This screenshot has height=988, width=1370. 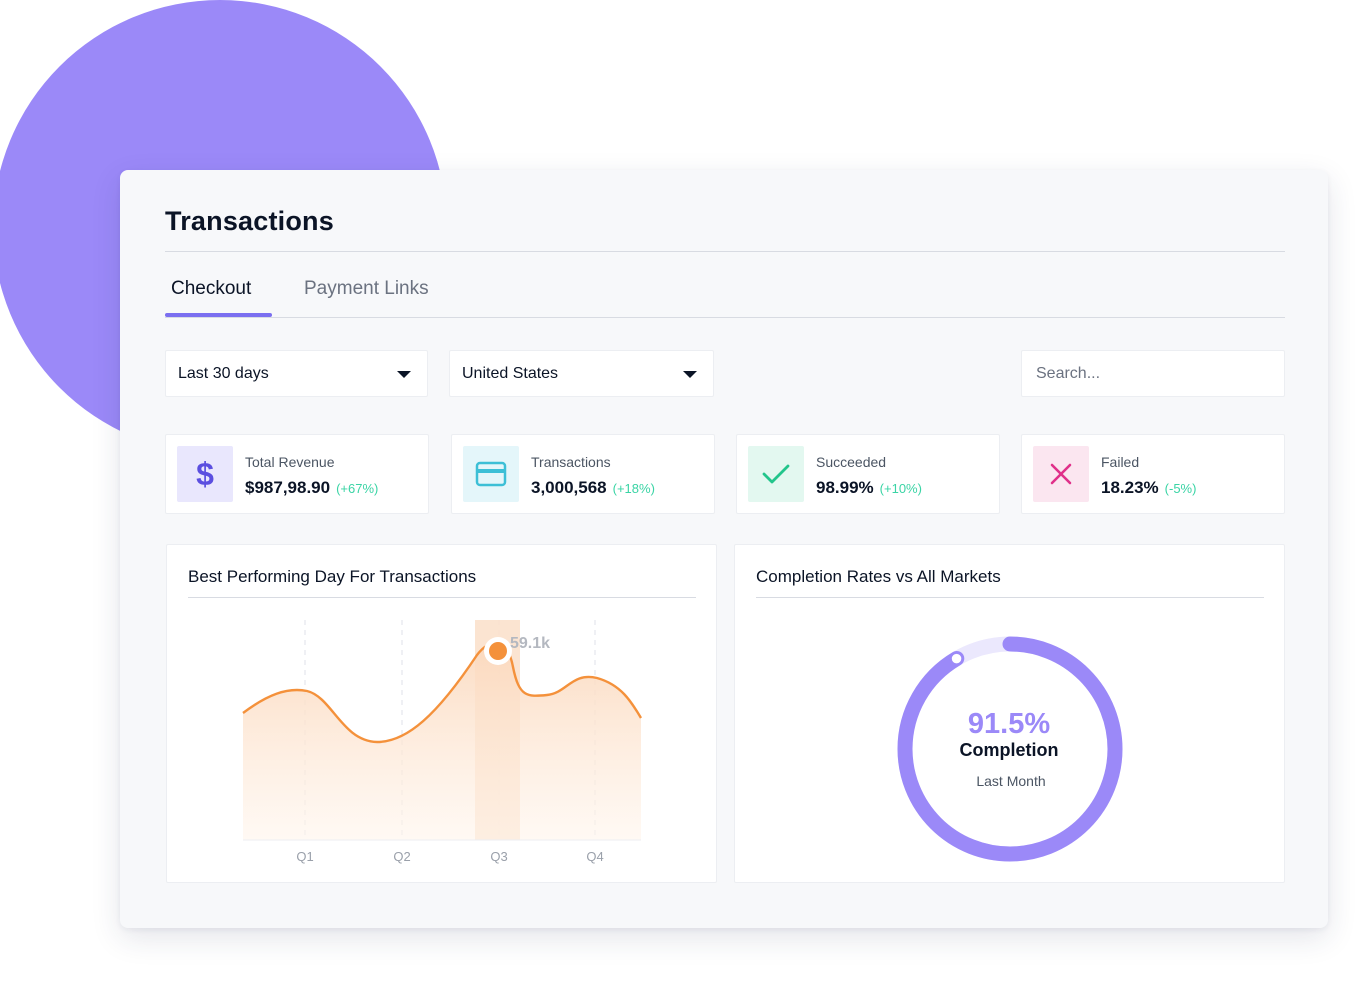 What do you see at coordinates (594, 856) in the screenshot?
I see `x-tick-label: Q4` at bounding box center [594, 856].